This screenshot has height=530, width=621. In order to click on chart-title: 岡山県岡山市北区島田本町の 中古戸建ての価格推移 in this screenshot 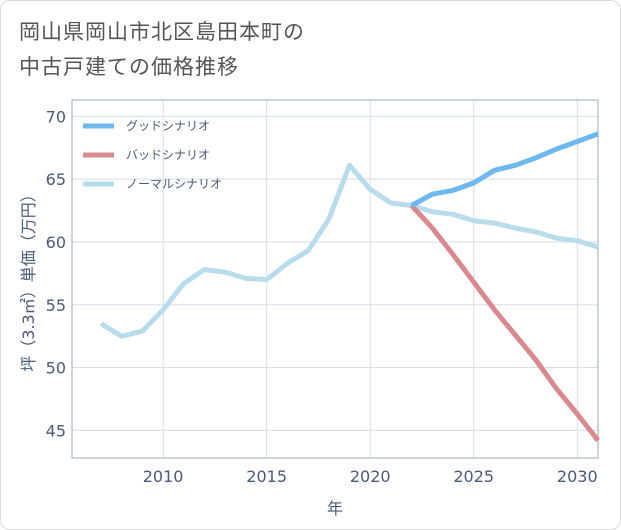, I will do `click(299, 50)`.